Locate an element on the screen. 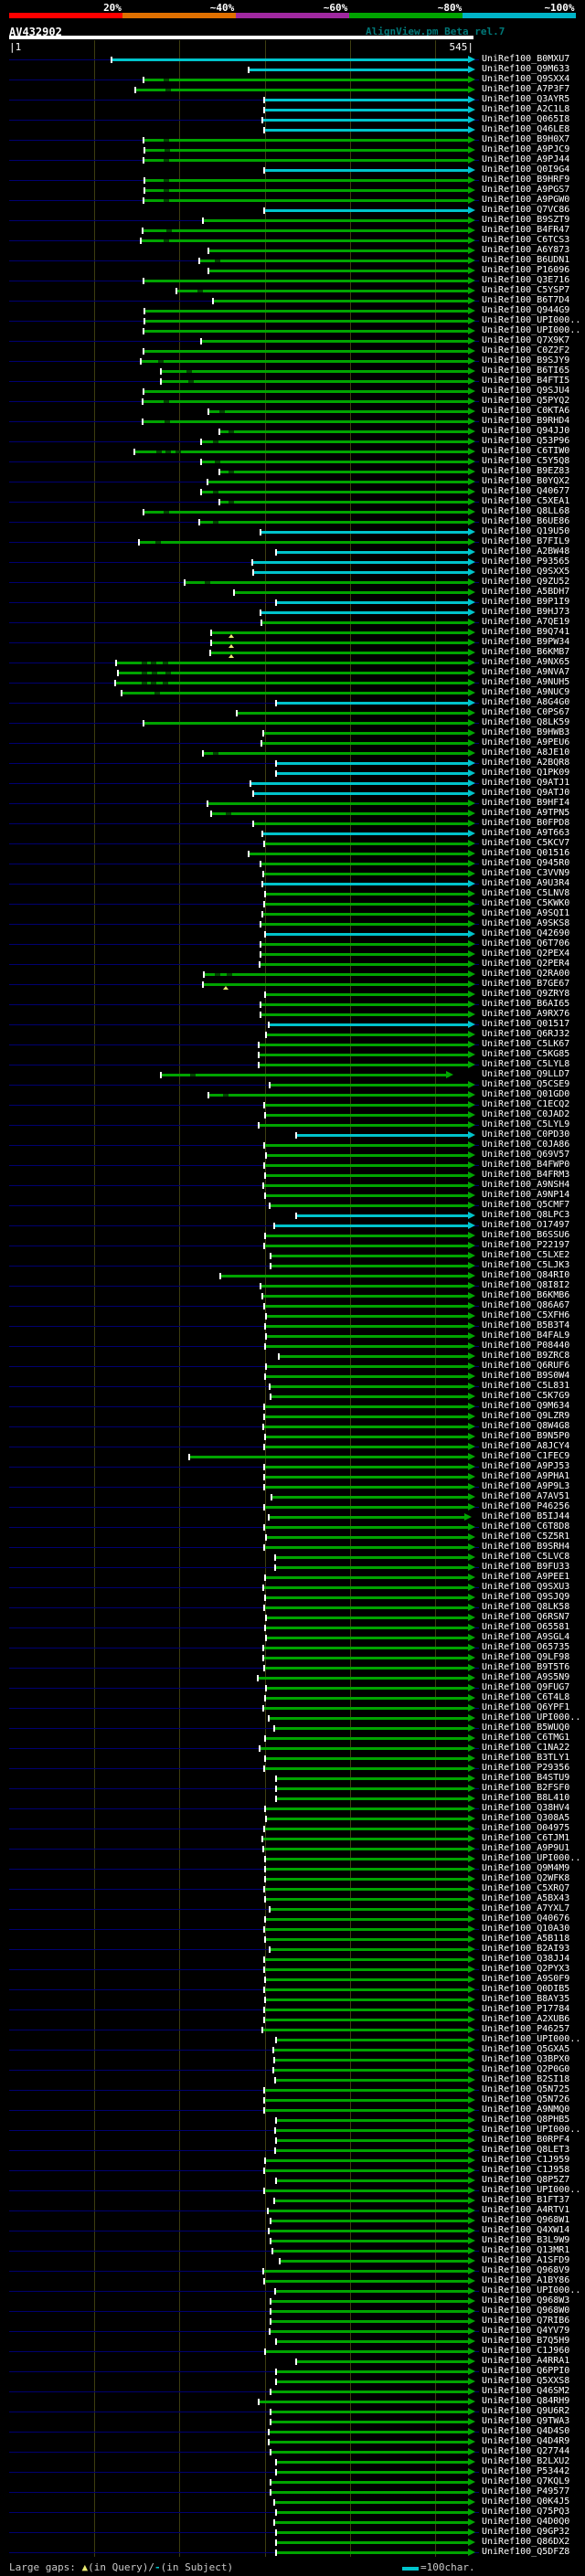  hit-label: UniRef100_A9SQI1 is located at coordinates (526, 913).